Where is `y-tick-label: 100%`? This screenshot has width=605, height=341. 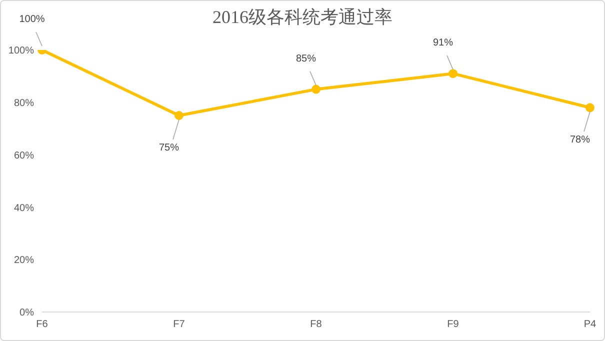 y-tick-label: 100% is located at coordinates (21, 51).